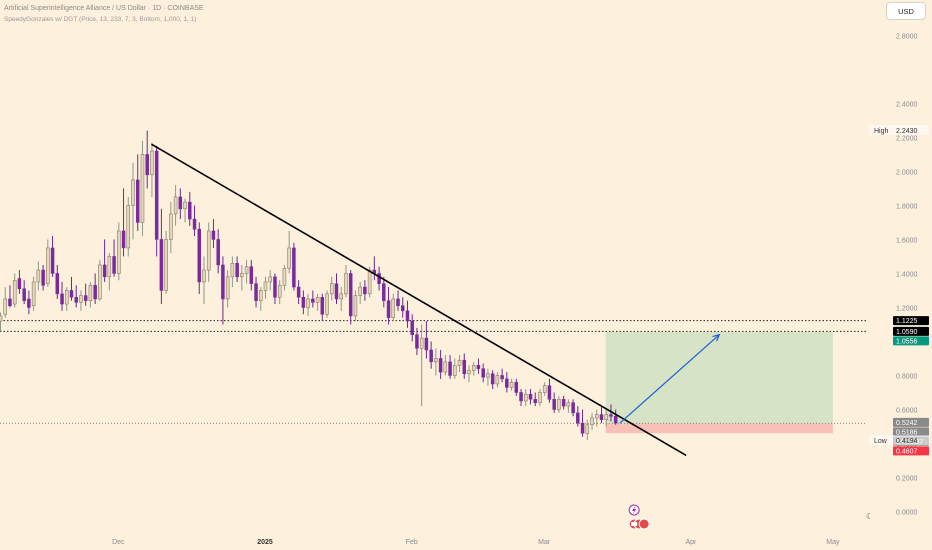 This screenshot has width=932, height=550. What do you see at coordinates (870, 516) in the screenshot?
I see `moon-icon: ☾` at bounding box center [870, 516].